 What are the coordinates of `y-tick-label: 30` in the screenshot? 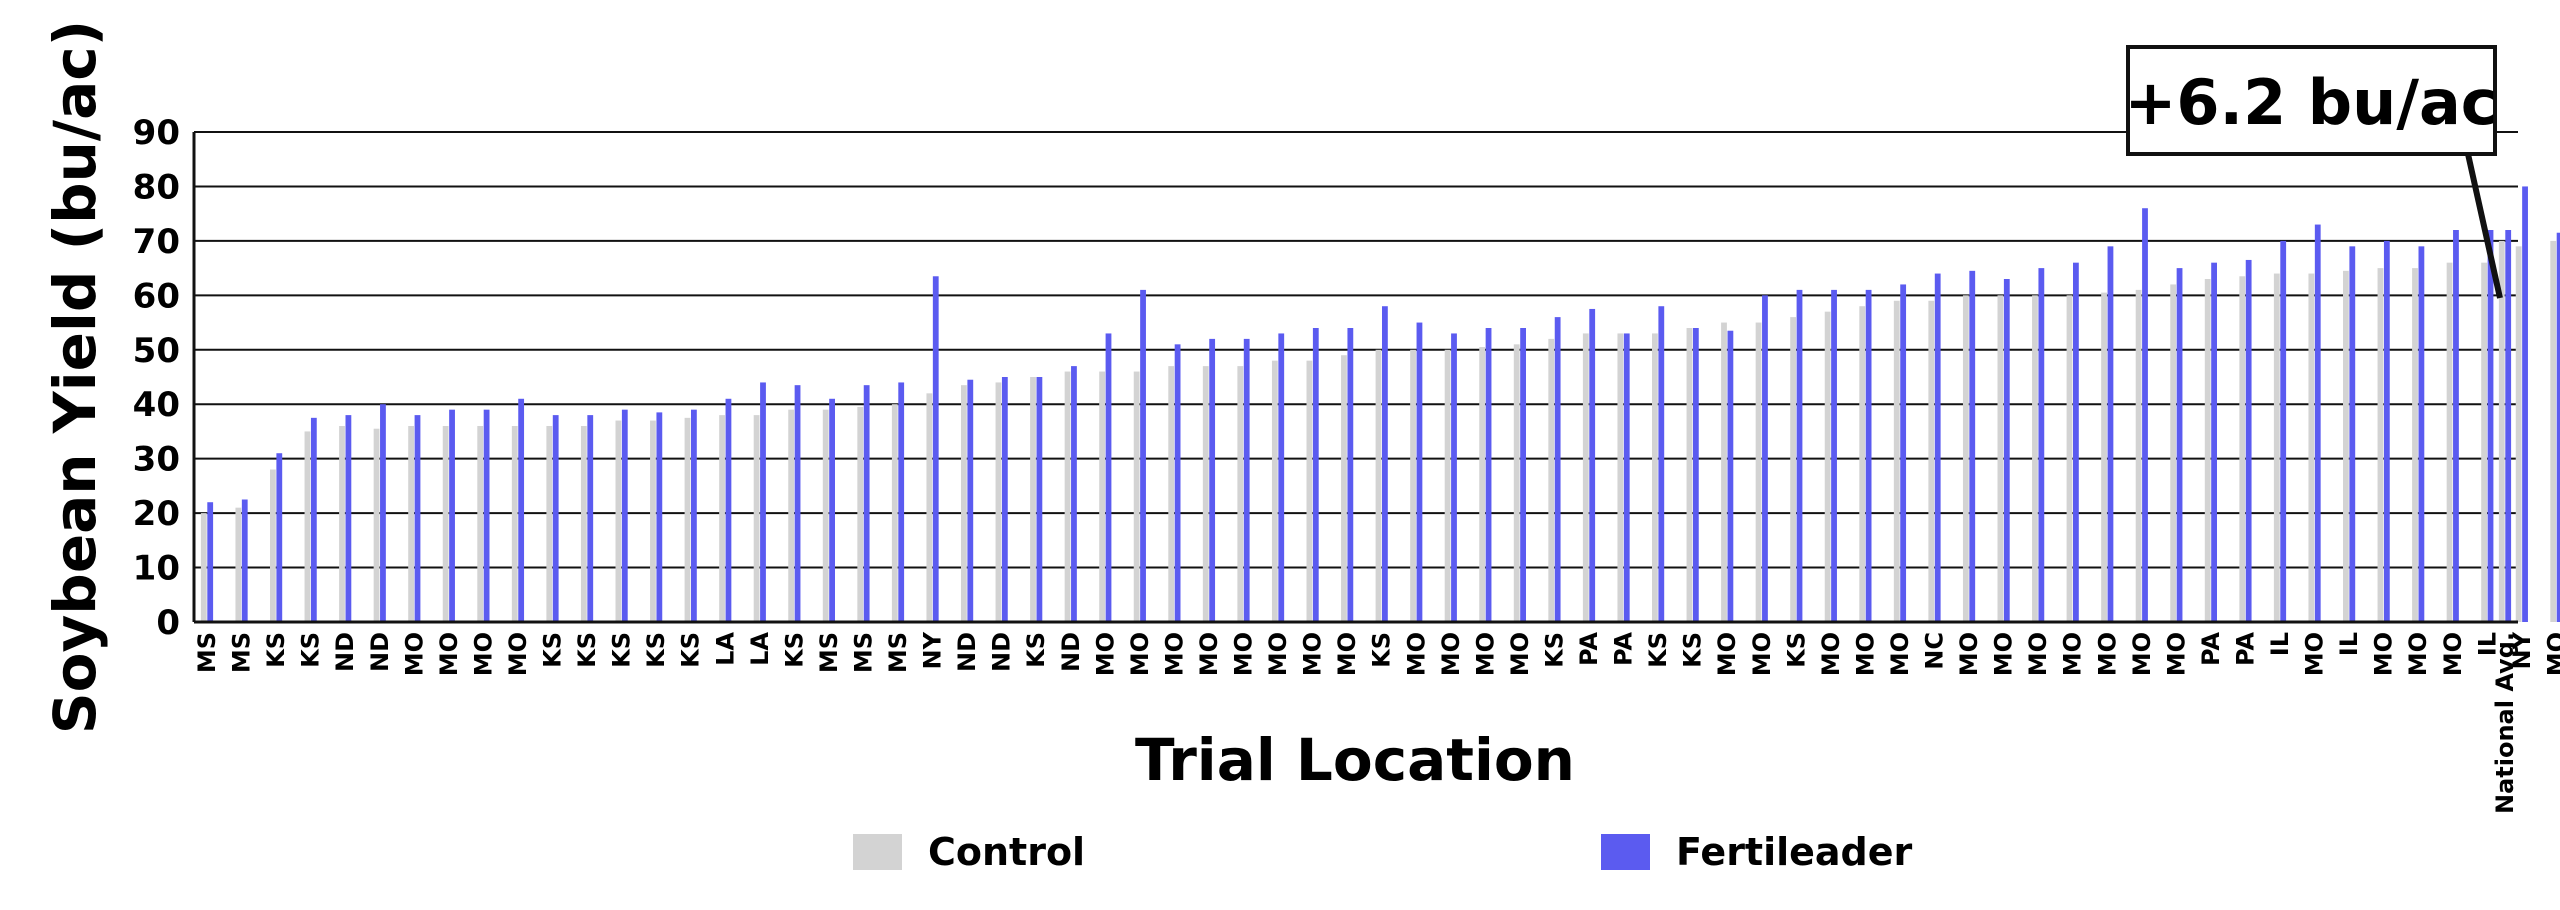 It's located at (156, 460).